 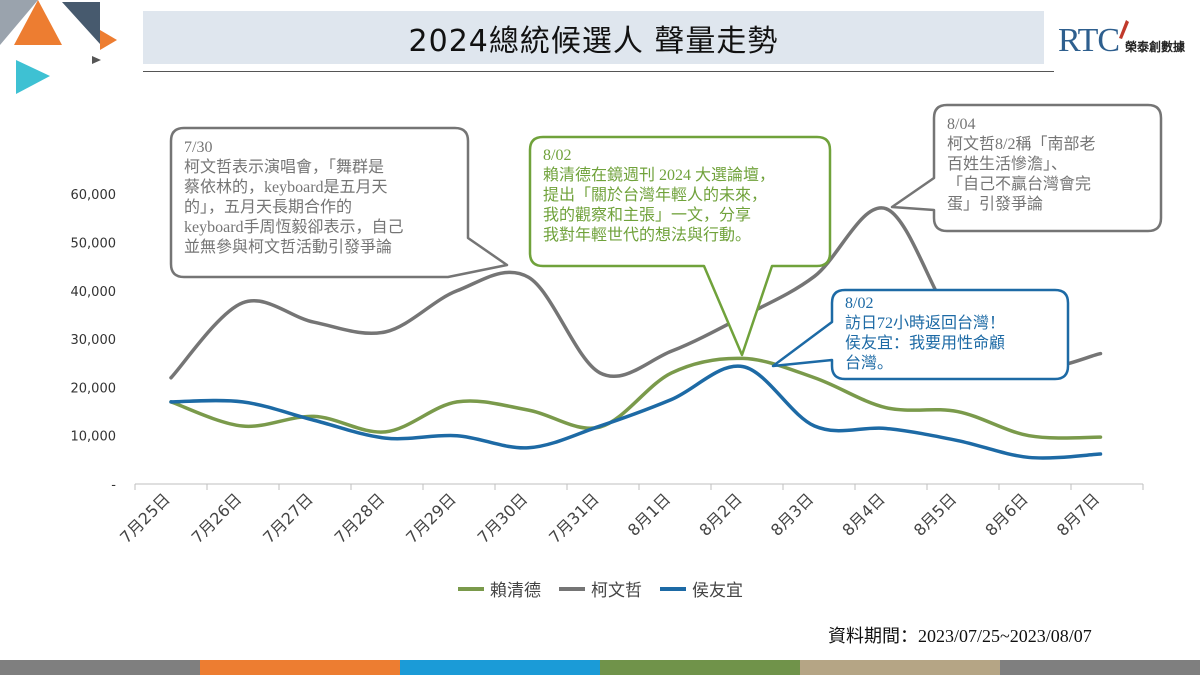 What do you see at coordinates (647, 215) in the screenshot?
I see `annotation-line: 我的觀察和主張」一文，分享` at bounding box center [647, 215].